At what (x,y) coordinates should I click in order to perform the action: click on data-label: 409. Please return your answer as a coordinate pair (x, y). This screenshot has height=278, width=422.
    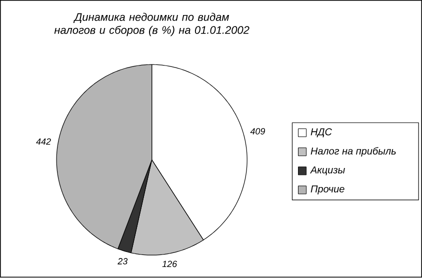
    Looking at the image, I should click on (258, 131).